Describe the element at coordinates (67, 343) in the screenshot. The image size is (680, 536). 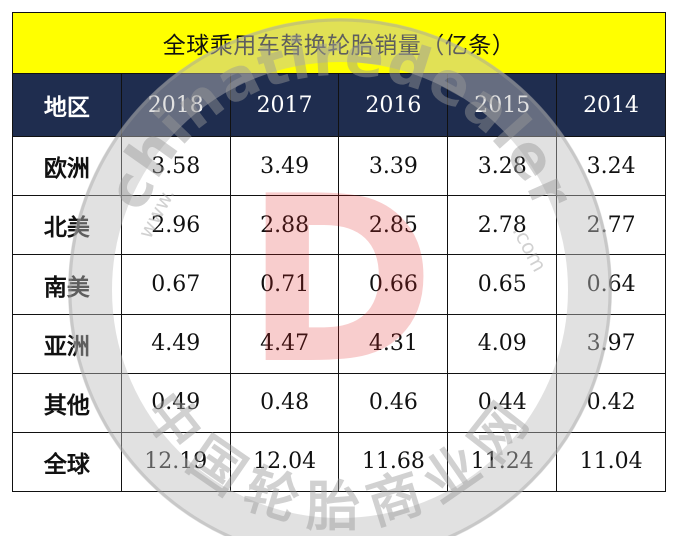
I see `region-cell: 亚洲` at that location.